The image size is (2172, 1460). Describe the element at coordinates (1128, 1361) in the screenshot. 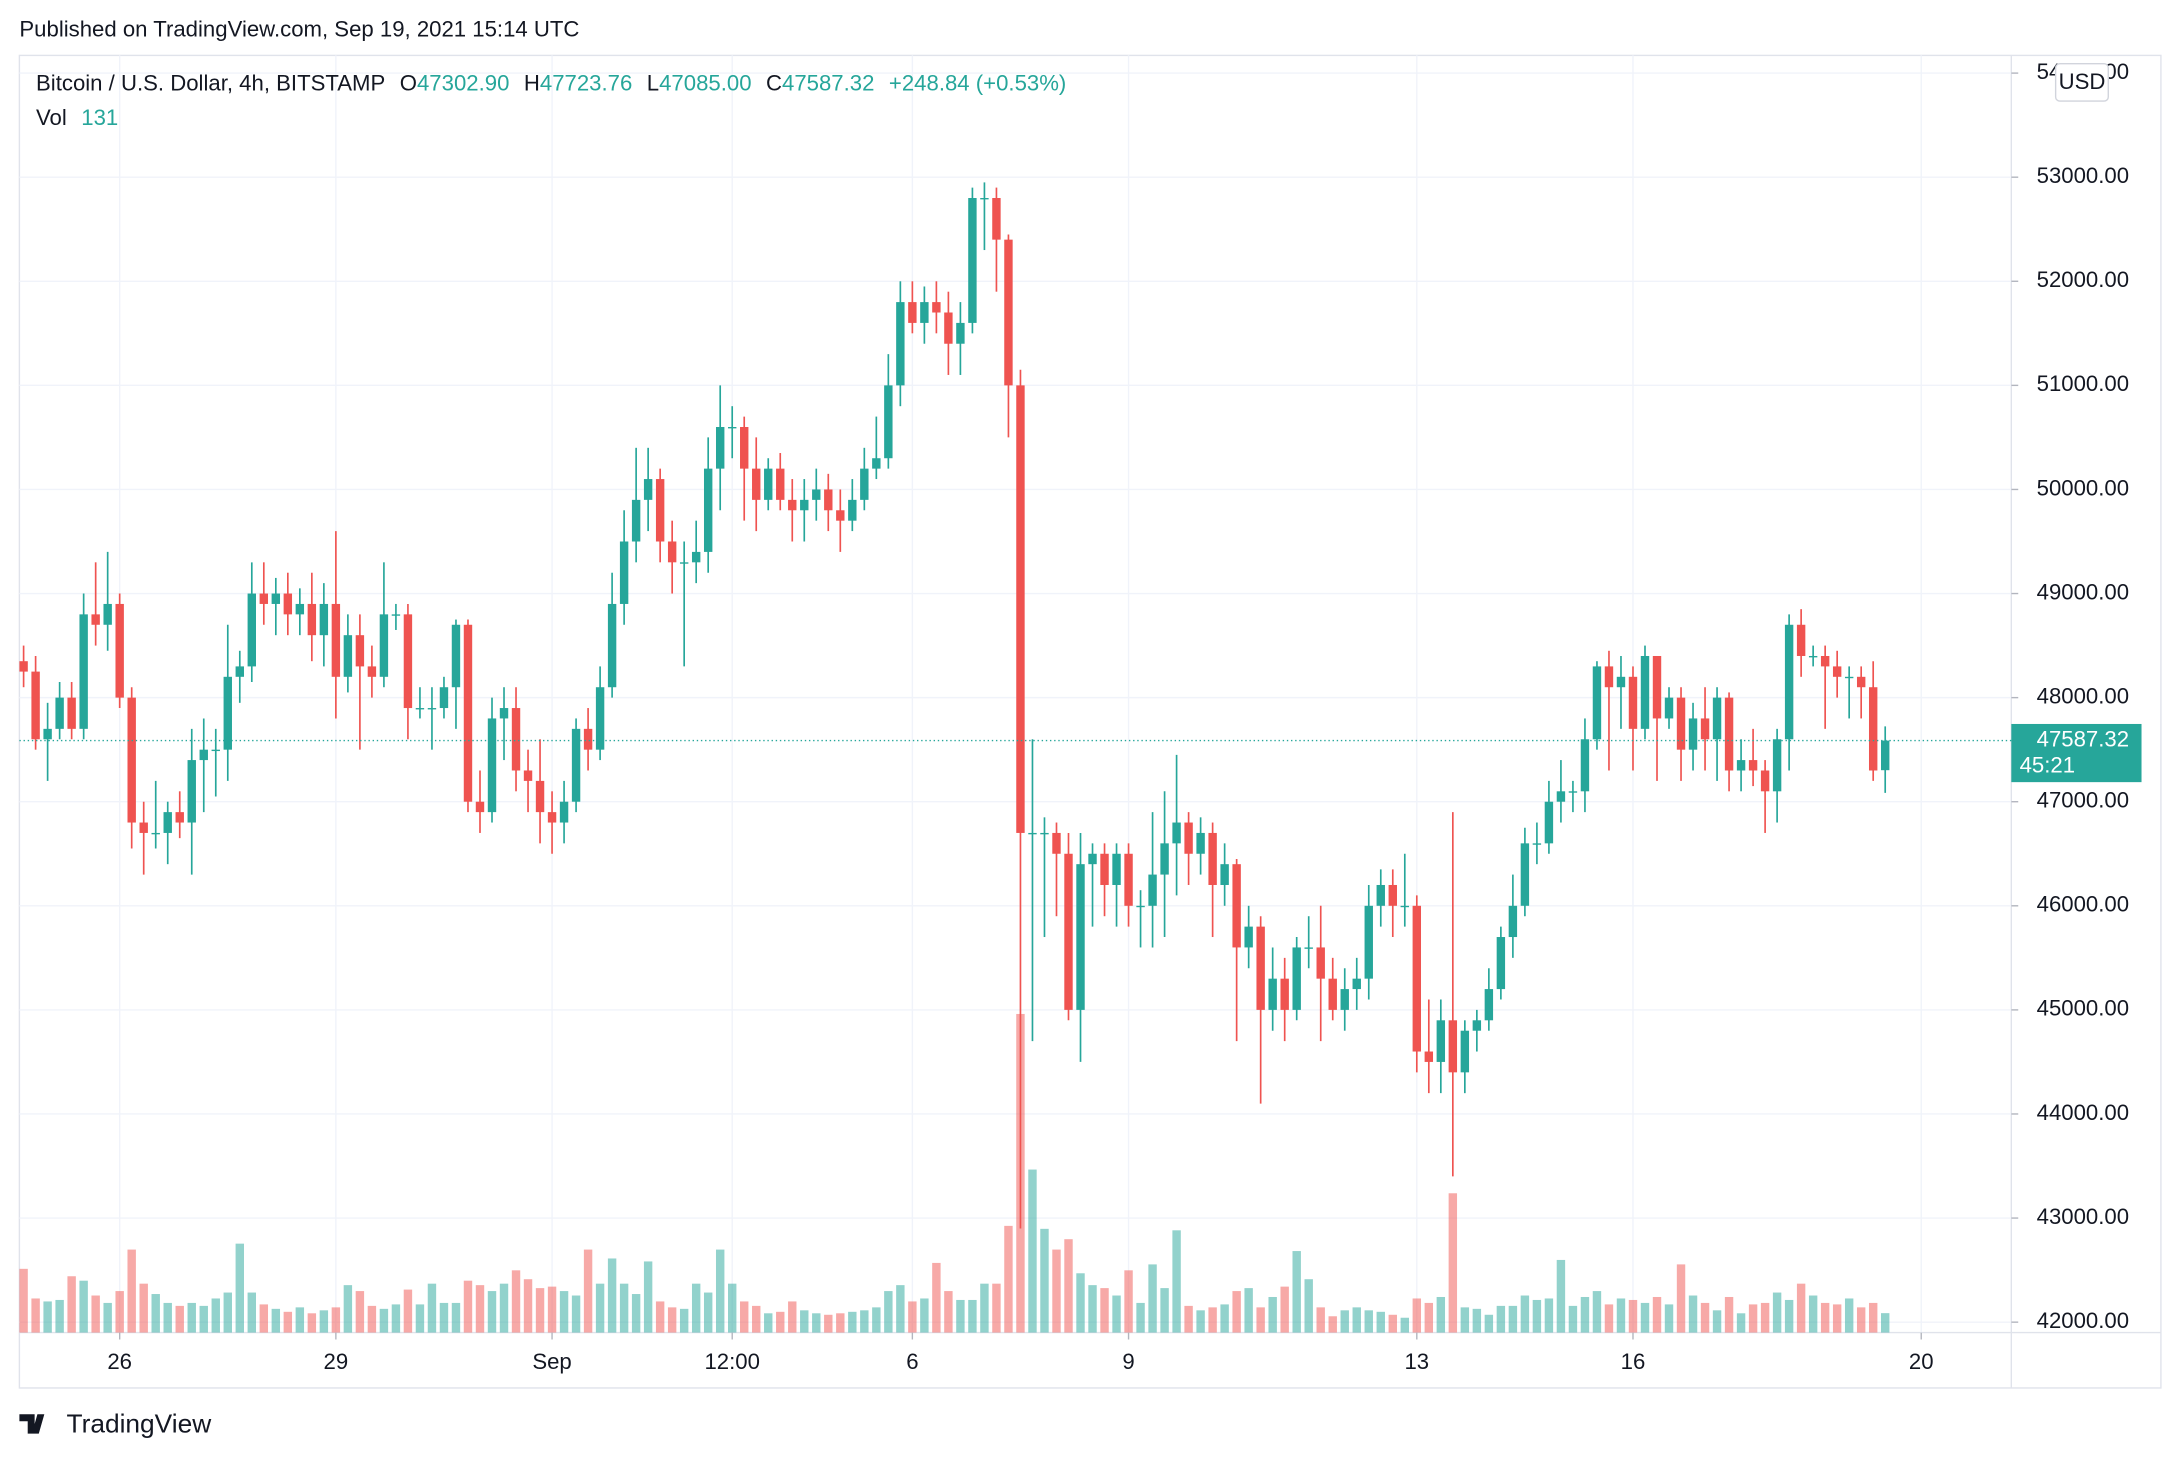

I see `x-tick-label: 9` at that location.